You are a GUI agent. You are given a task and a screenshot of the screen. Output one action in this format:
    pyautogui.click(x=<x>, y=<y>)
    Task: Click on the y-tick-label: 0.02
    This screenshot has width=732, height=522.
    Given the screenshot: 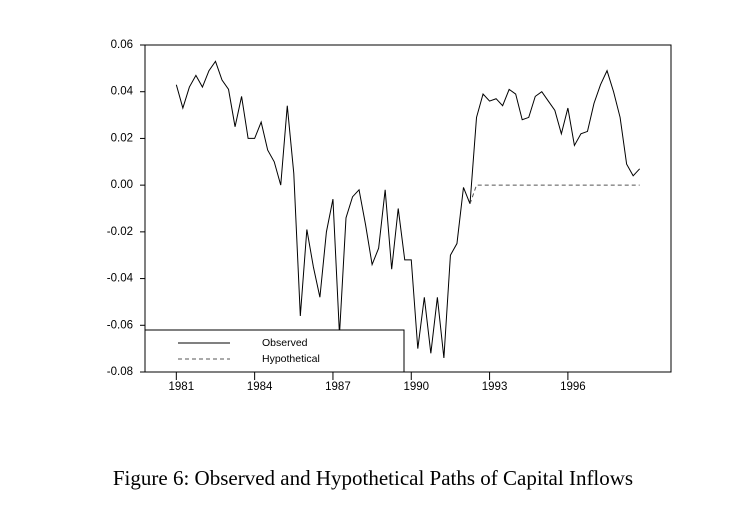 What is the action you would take?
    pyautogui.click(x=122, y=138)
    